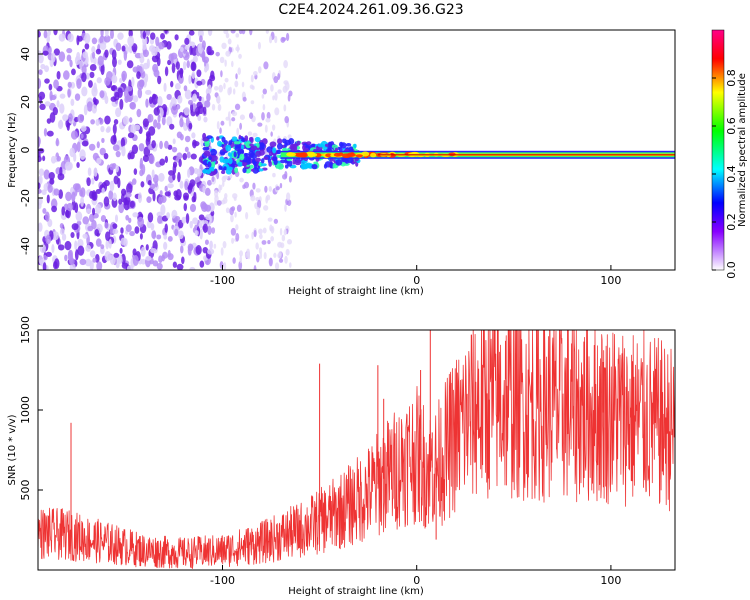  Describe the element at coordinates (731, 78) in the screenshot. I see `cb-tick-label-4: 0.8` at that location.